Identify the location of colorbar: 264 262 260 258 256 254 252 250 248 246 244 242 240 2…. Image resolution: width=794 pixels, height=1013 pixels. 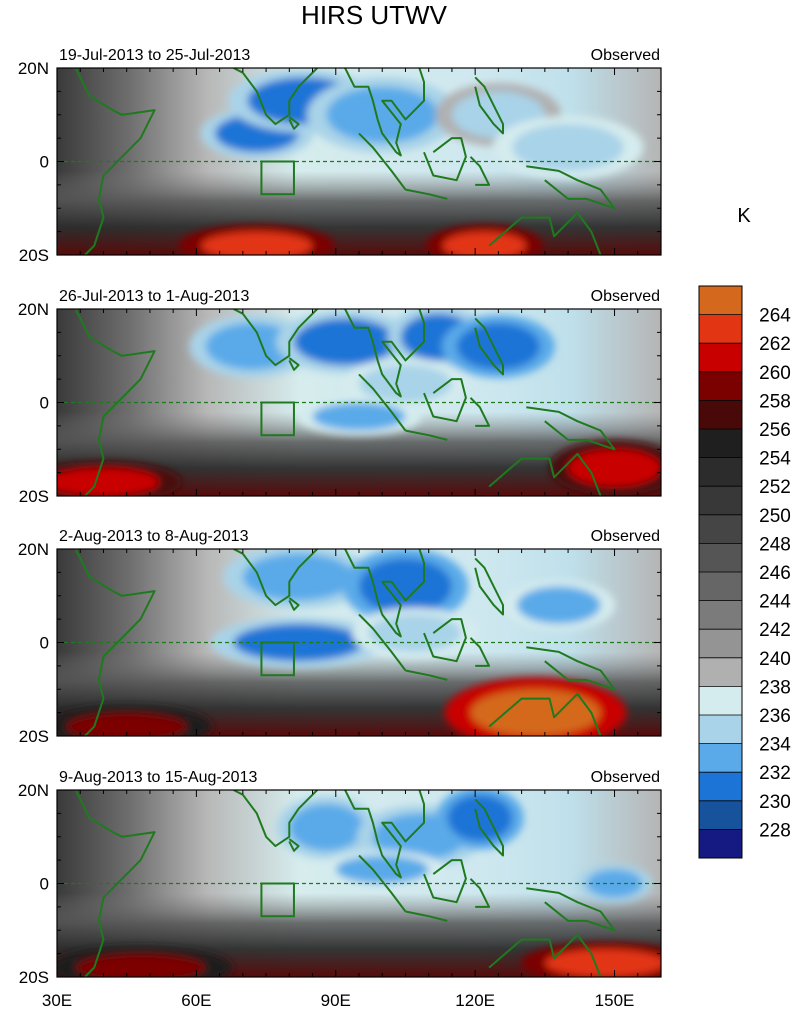
(744, 572).